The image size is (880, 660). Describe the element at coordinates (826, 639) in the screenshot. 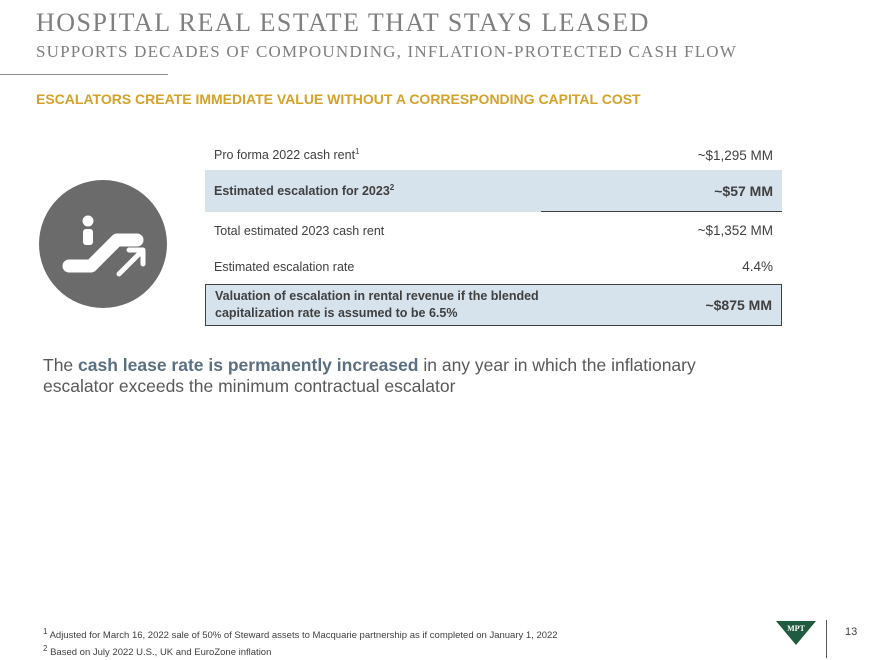

I see `footer-divider` at that location.